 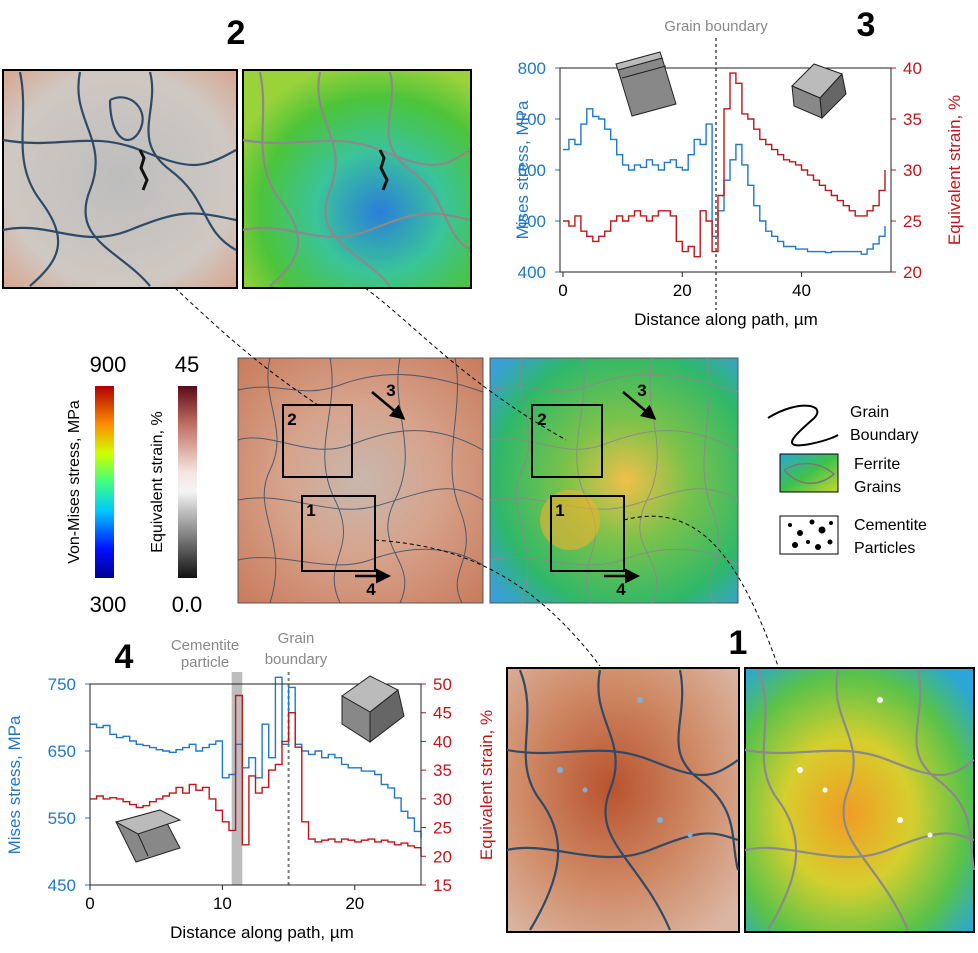 I want to click on chart-4-particle-band, so click(x=237, y=778).